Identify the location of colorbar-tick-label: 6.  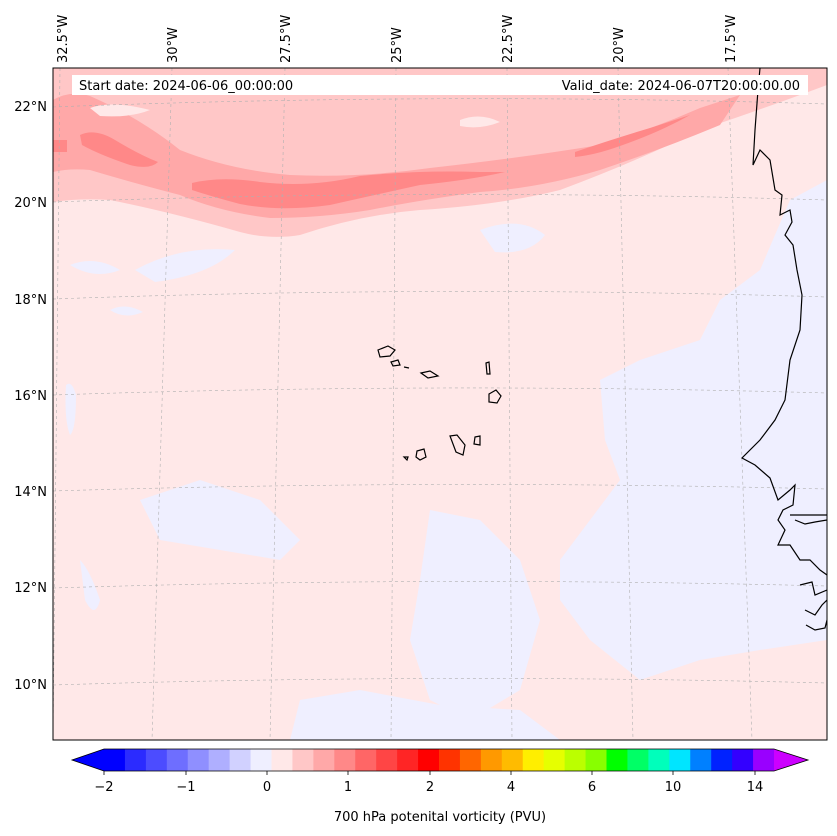
(592, 787).